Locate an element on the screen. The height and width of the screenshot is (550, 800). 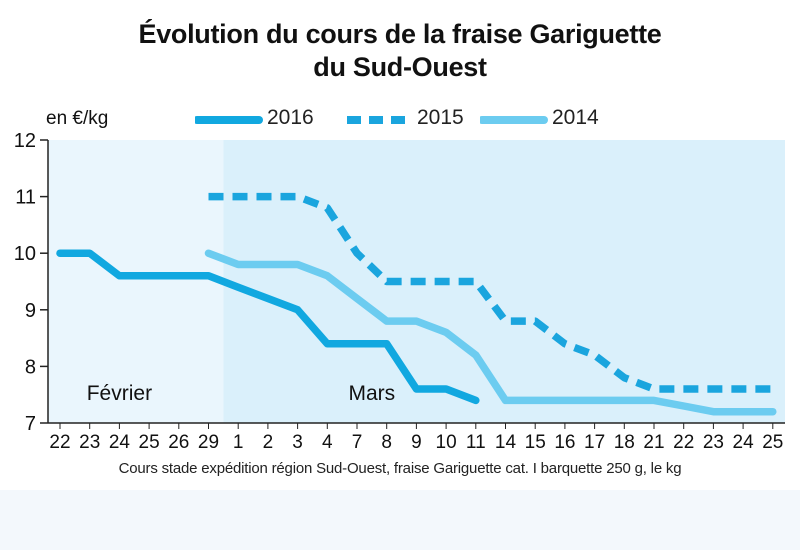
x-tick-label-19: 18 is located at coordinates (624, 442).